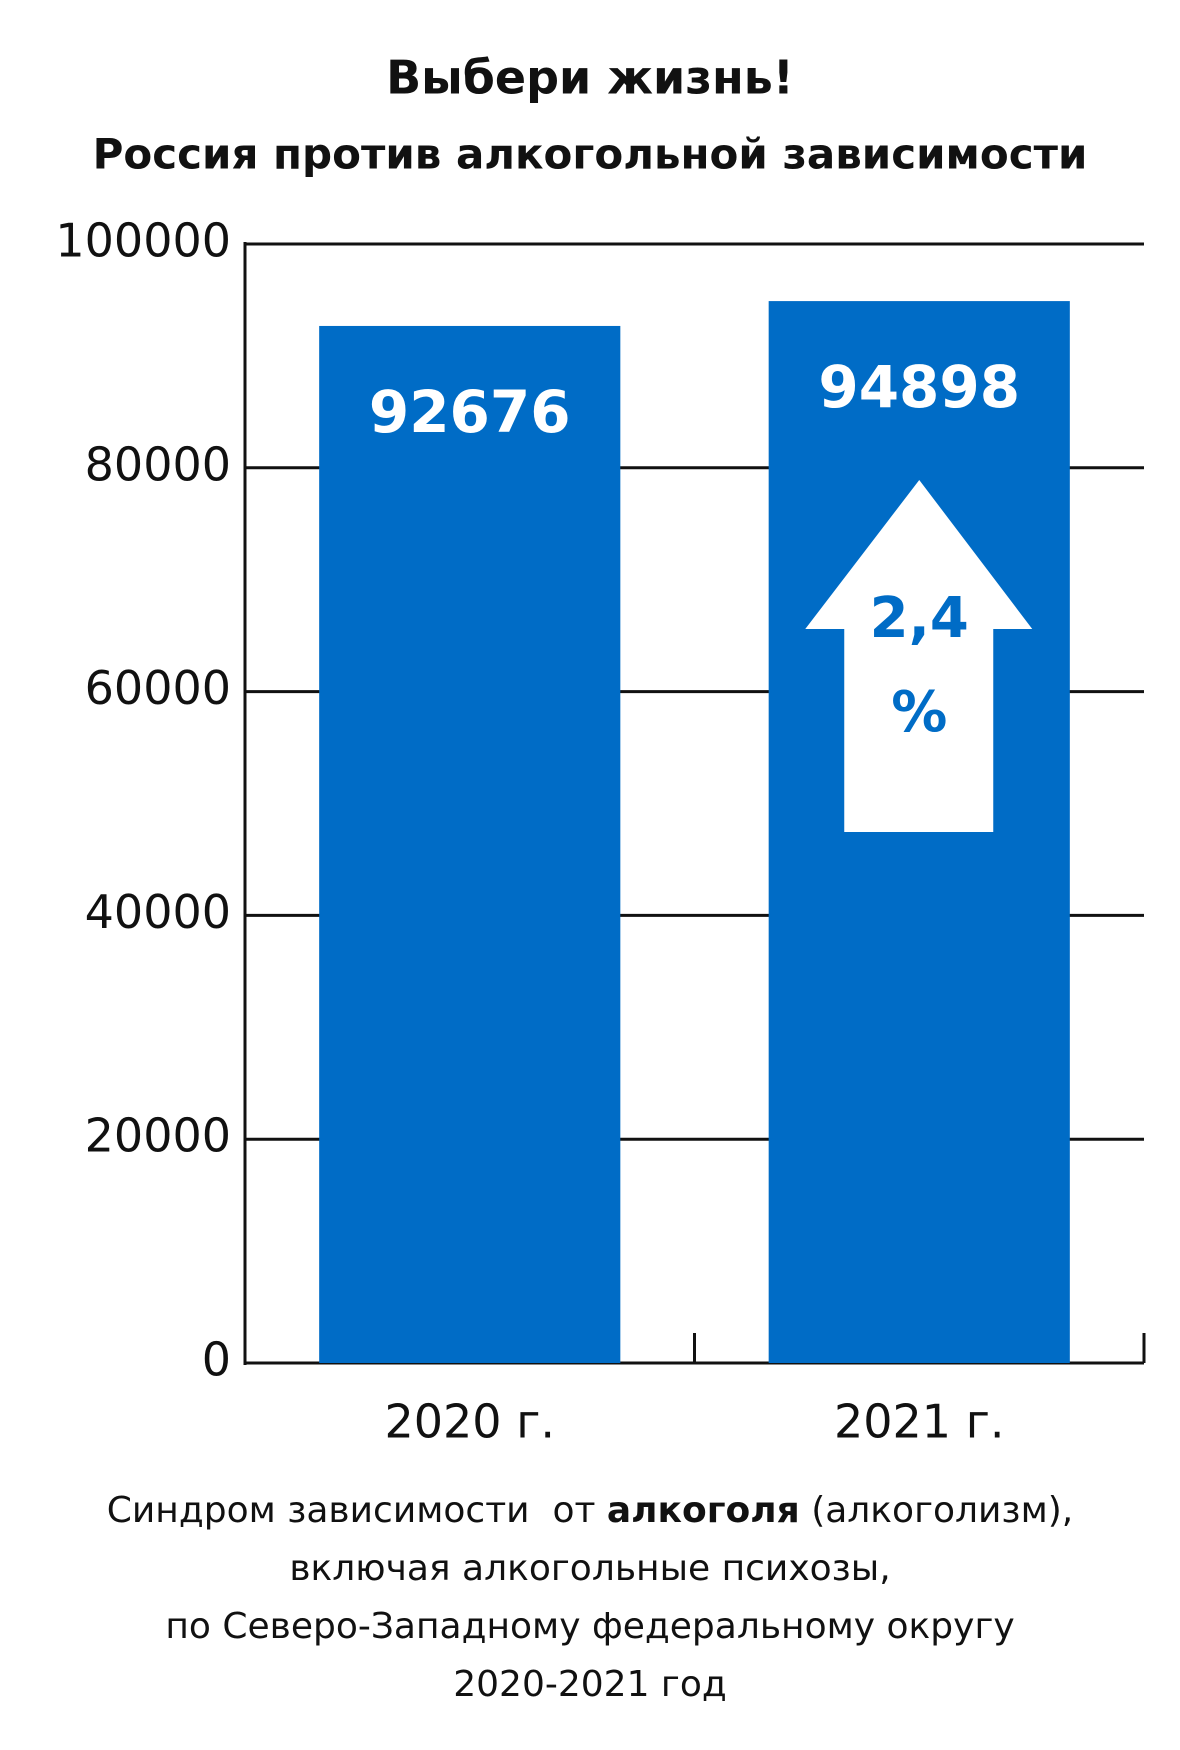 Image resolution: width=1180 pixels, height=1750 pixels. I want to click on growth-arrow, so click(919, 656).